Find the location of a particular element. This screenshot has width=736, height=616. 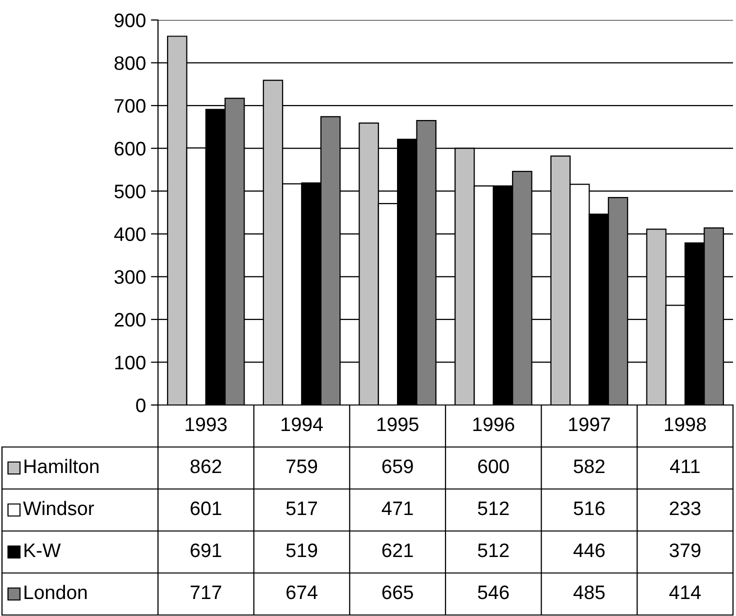

data-label: 691 is located at coordinates (206, 550).